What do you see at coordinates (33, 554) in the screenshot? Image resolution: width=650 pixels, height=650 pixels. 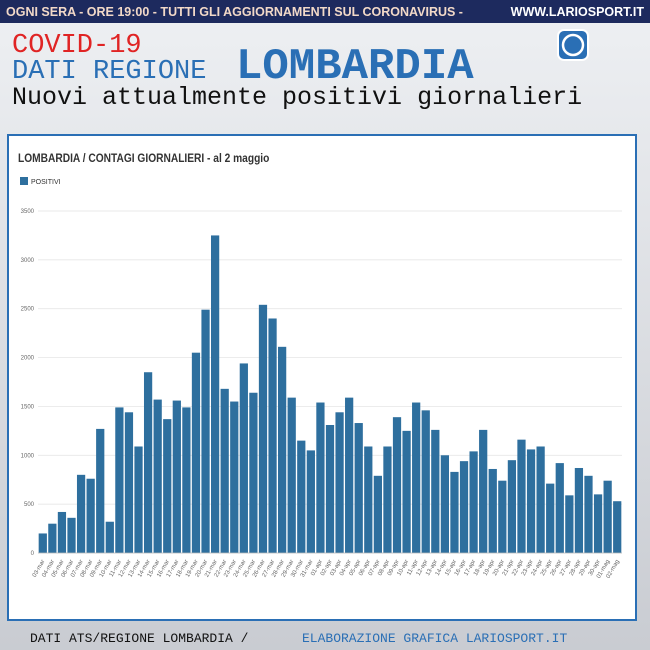 I see `y-tick-label: 0` at bounding box center [33, 554].